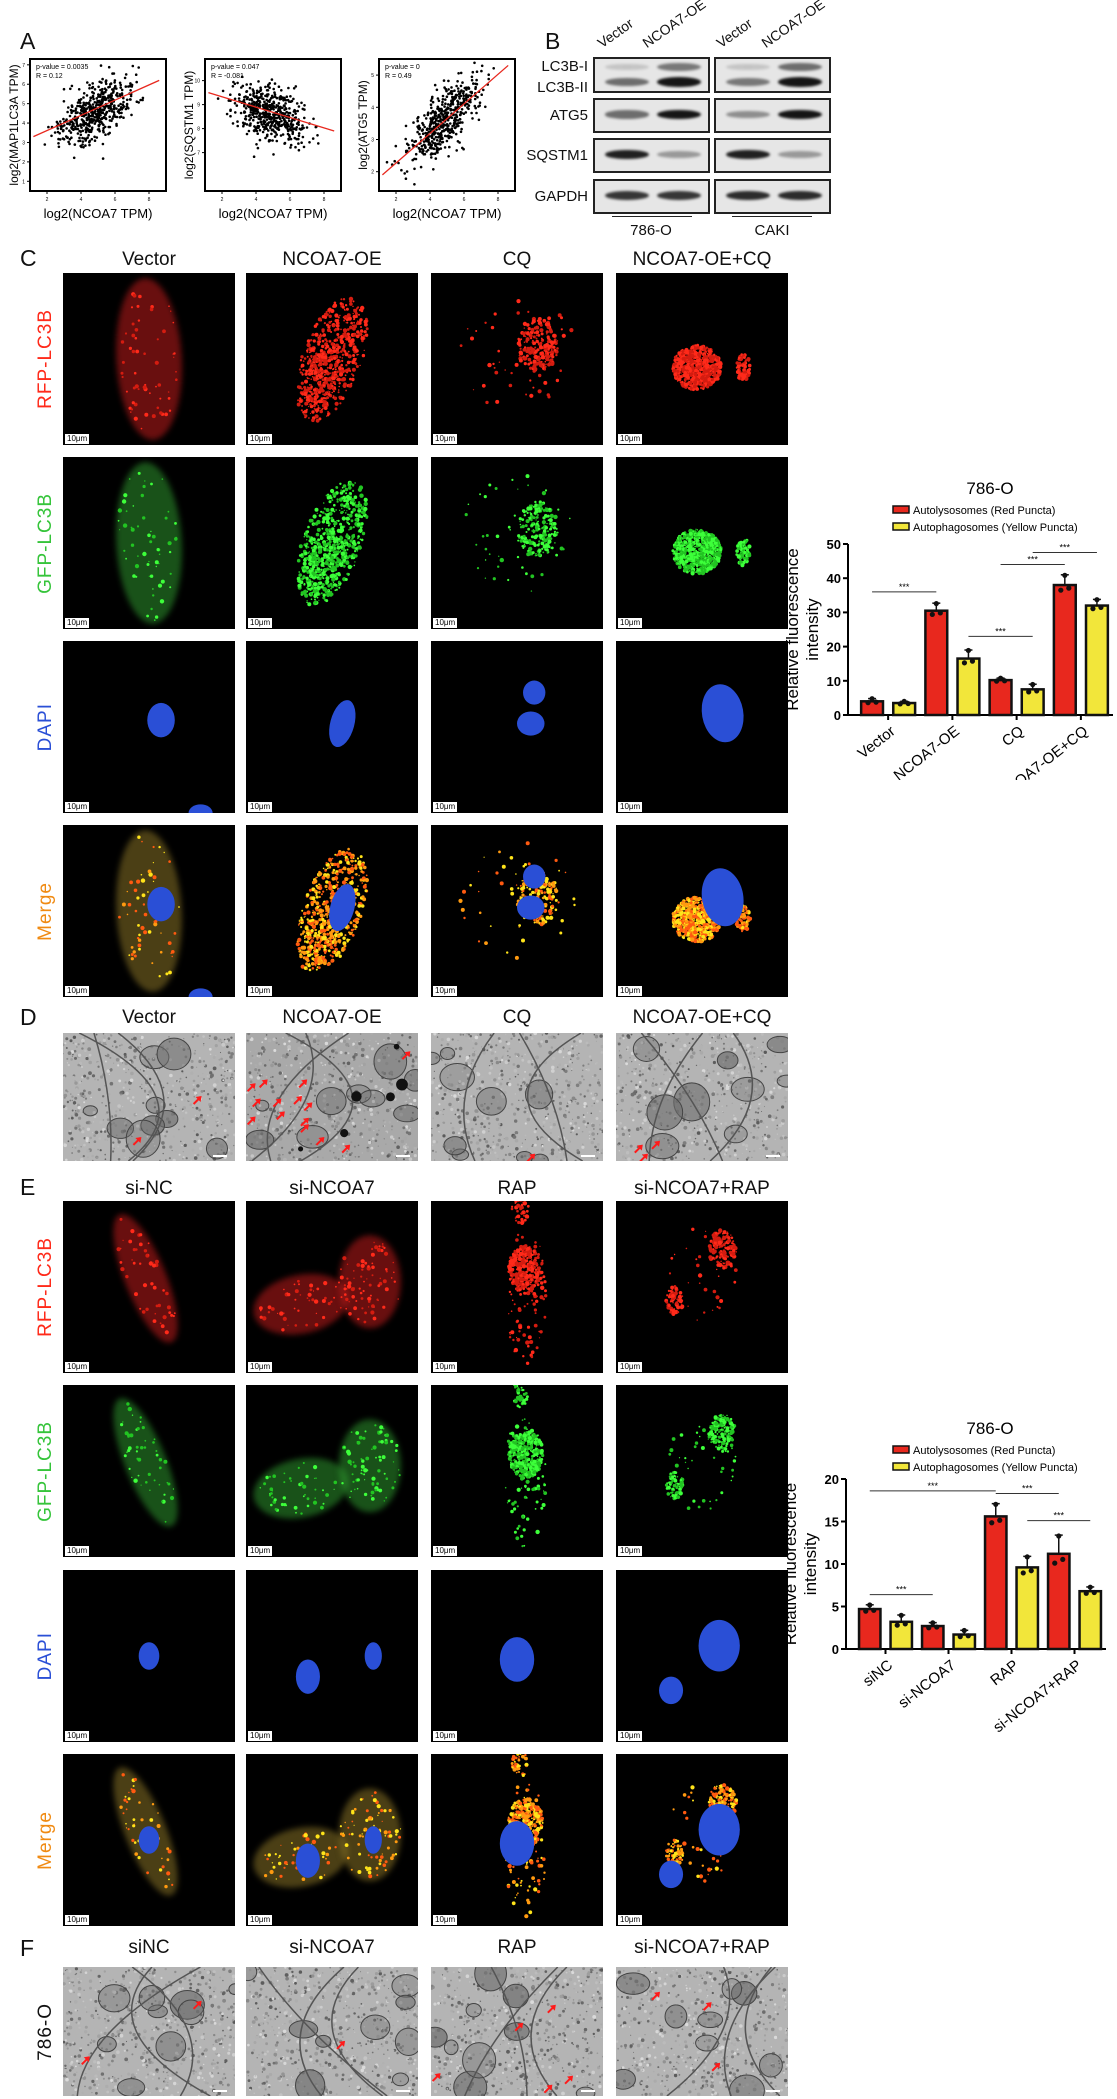  I want to click on p-value-text: p-value = 0.0035, so click(62, 67).